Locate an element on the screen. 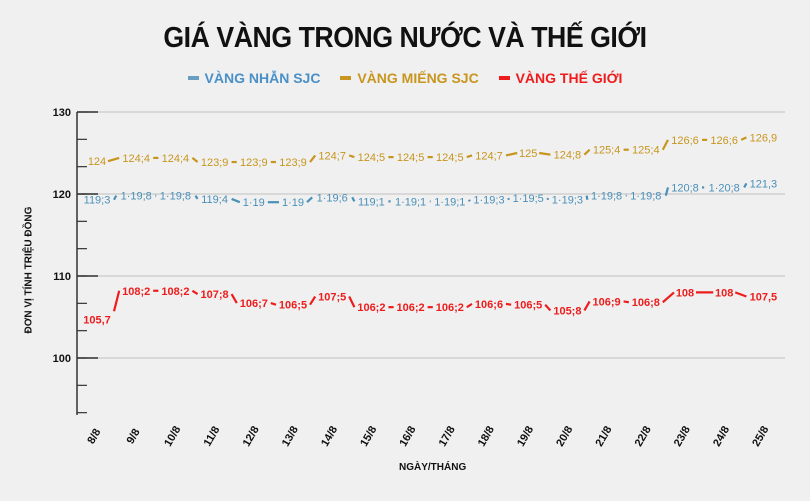 The height and width of the screenshot is (501, 810). legend-item-the-gioi: VÀNG THẾ GIỚI is located at coordinates (560, 78).